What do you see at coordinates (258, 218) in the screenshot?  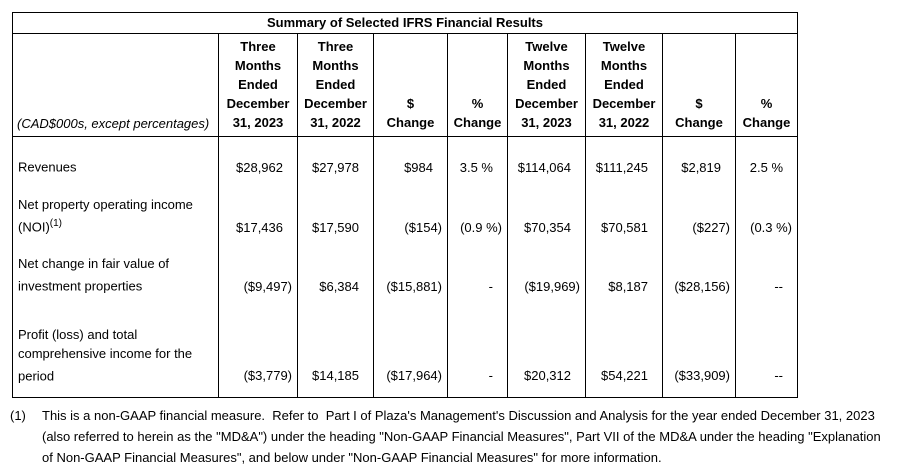 I see `cell-value: $17,436` at bounding box center [258, 218].